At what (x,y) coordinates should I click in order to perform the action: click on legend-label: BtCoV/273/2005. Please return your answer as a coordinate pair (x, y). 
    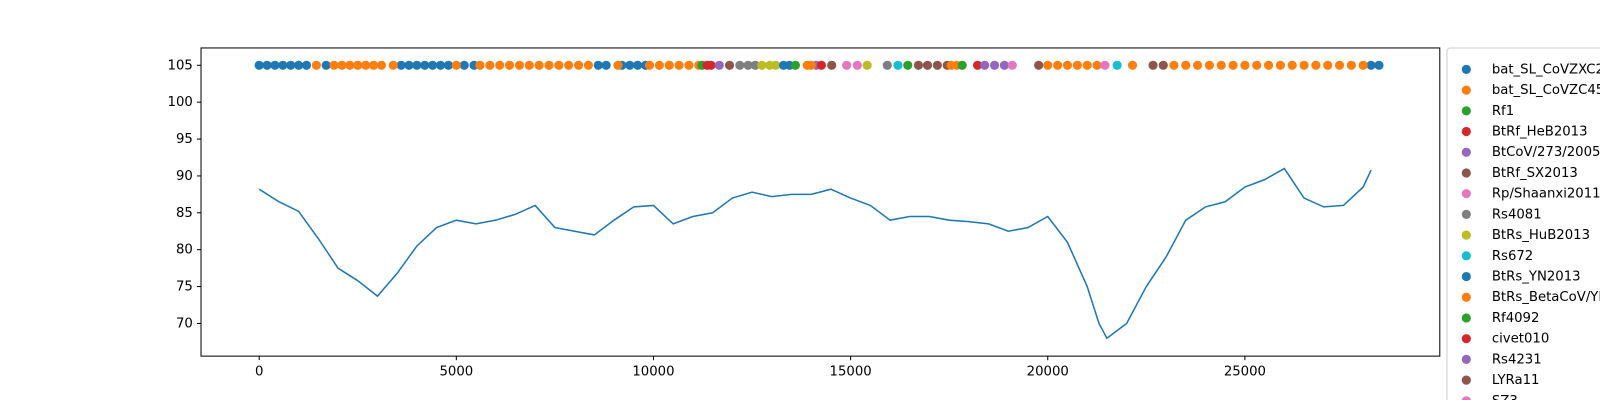
    Looking at the image, I should click on (1546, 152).